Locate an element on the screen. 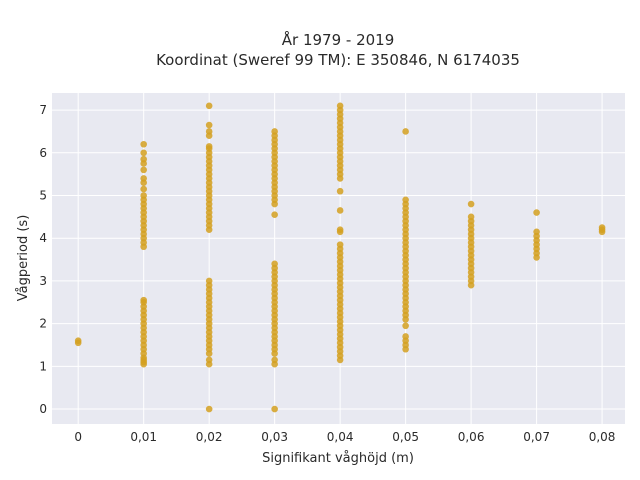 The image size is (640, 480). x-tick-label: 0,07 is located at coordinates (536, 437).